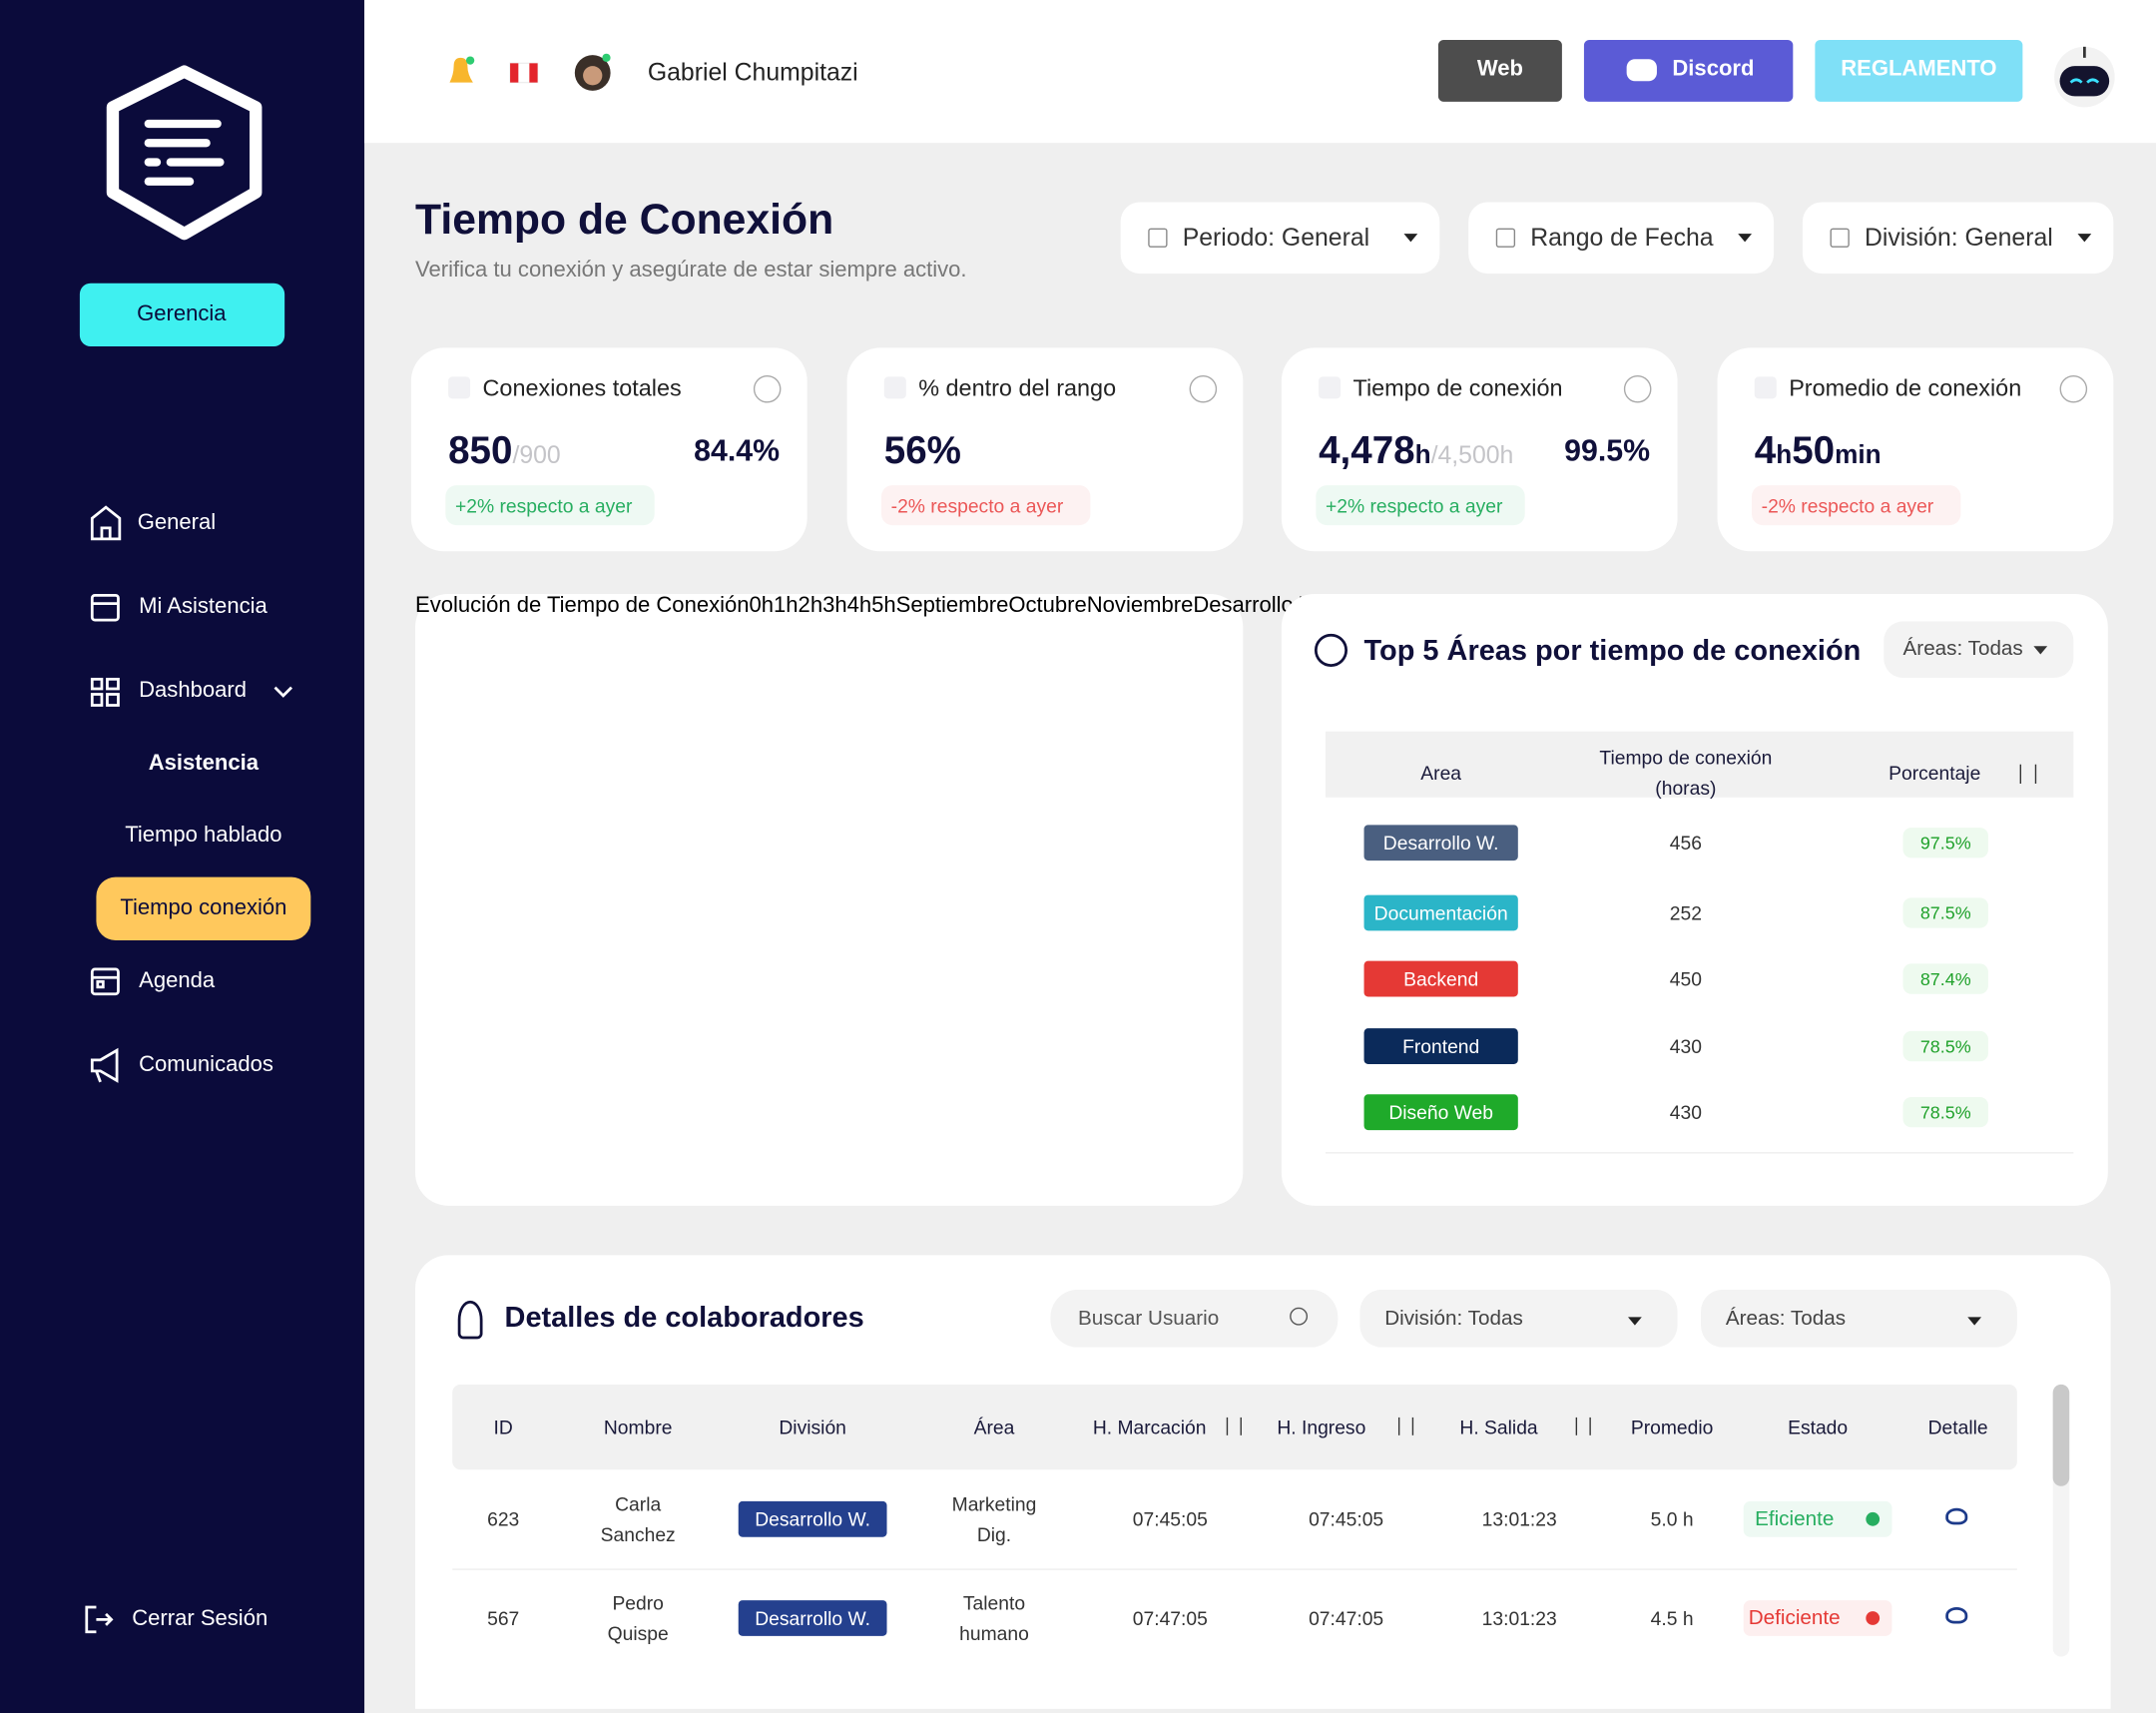  Describe the element at coordinates (994, 1427) in the screenshot. I see `column-header: Área` at that location.